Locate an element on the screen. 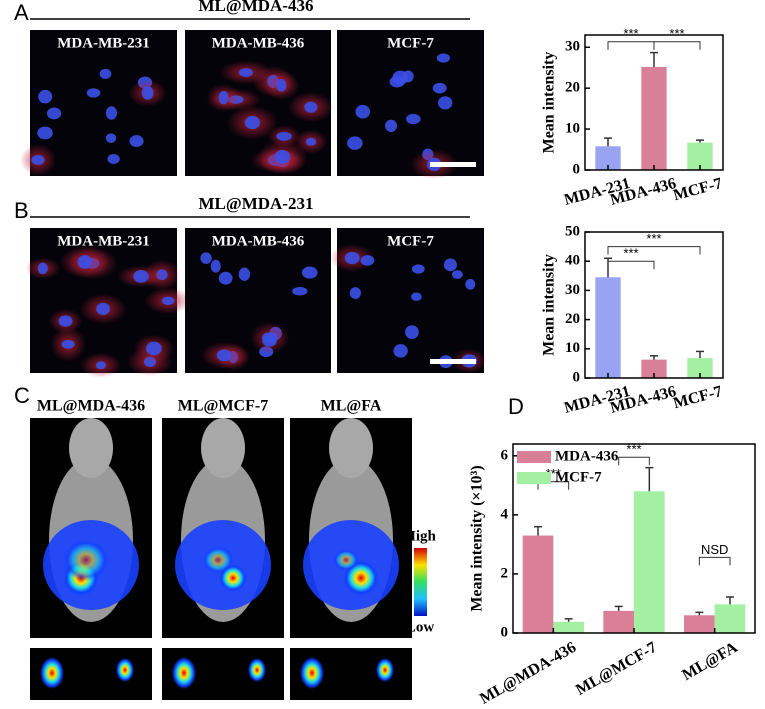  significance-label: NSD is located at coordinates (714, 549).